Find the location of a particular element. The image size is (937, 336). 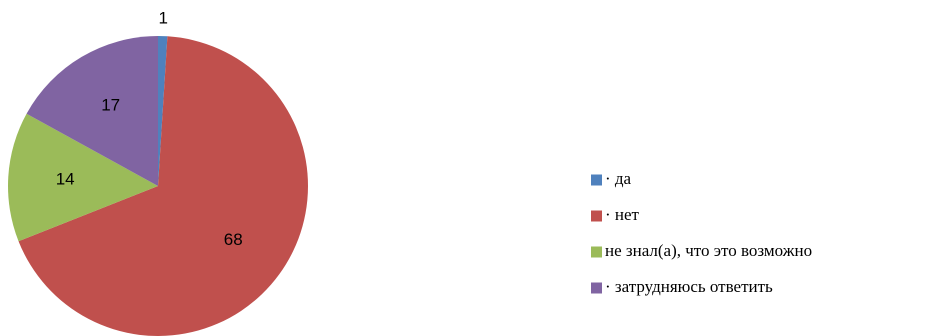

data-label-2: 14 is located at coordinates (65, 179).